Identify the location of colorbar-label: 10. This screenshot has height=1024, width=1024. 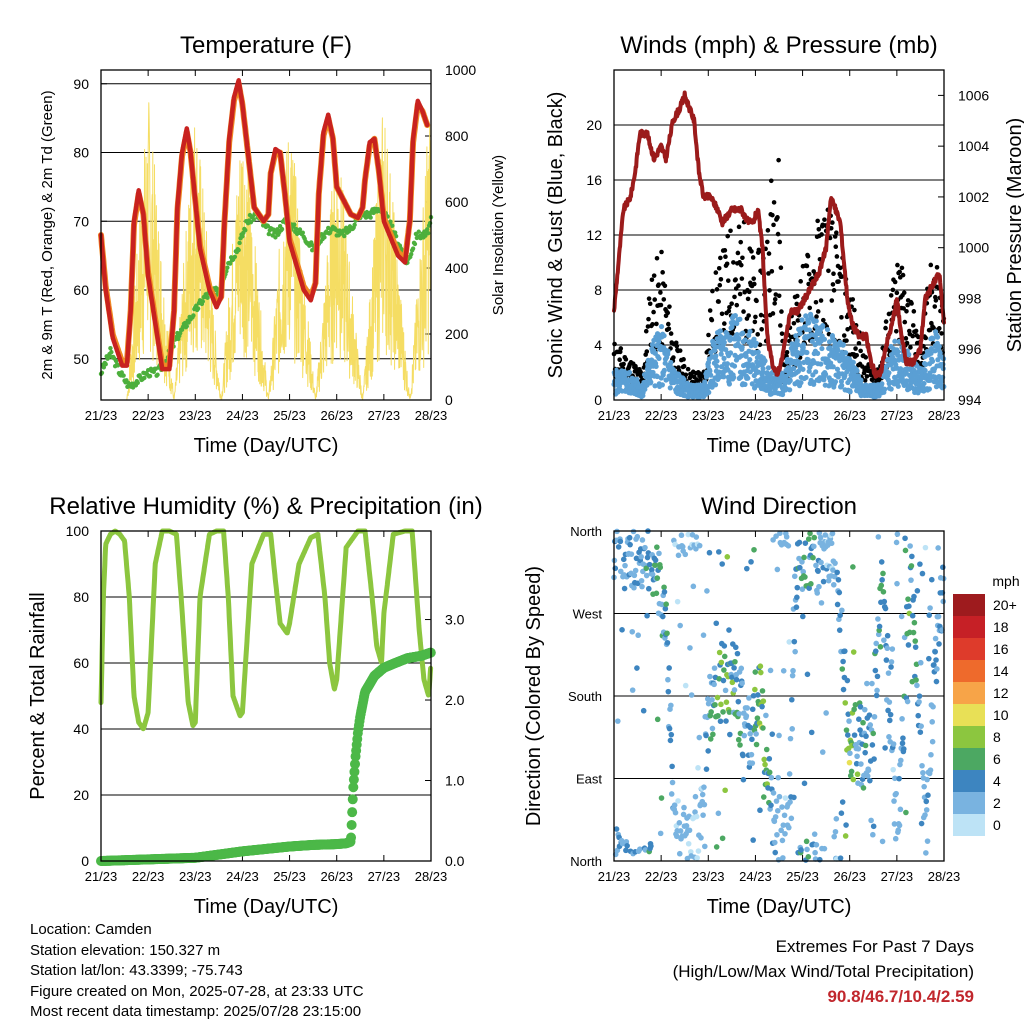
(1001, 715).